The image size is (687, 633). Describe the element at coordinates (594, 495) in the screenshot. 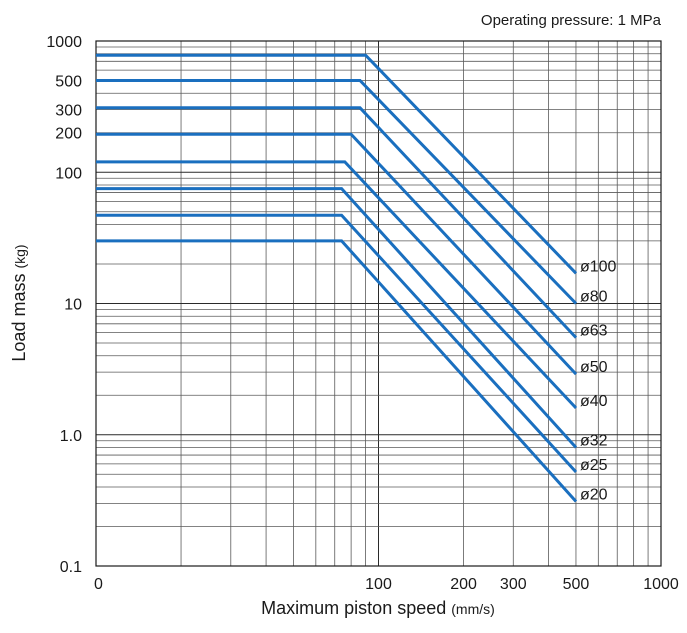

I see `series-label: ø20` at that location.